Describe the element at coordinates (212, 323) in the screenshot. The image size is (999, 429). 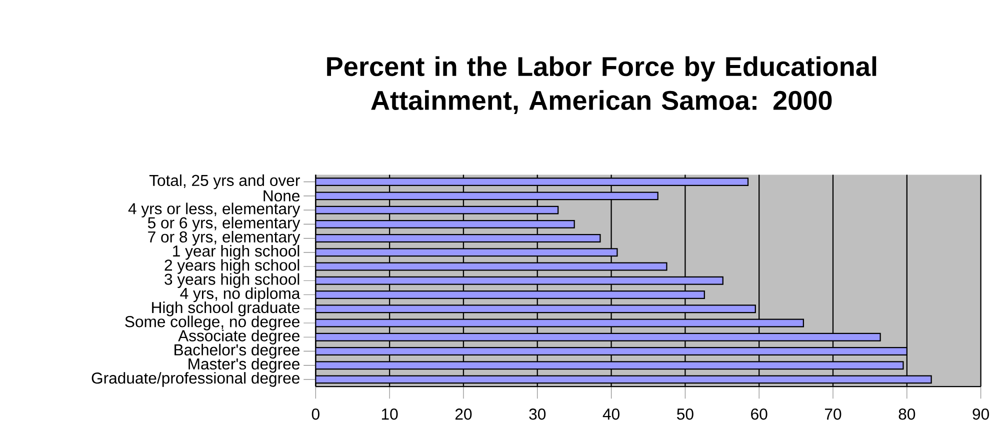
I see `y-tick-label: Some college, no degree` at that location.